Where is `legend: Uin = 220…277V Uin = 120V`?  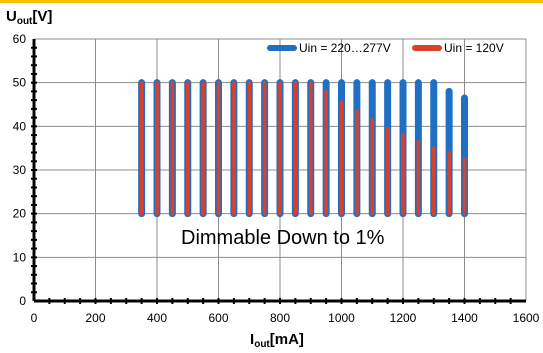
legend: Uin = 220…277V Uin = 120V is located at coordinates (385, 48).